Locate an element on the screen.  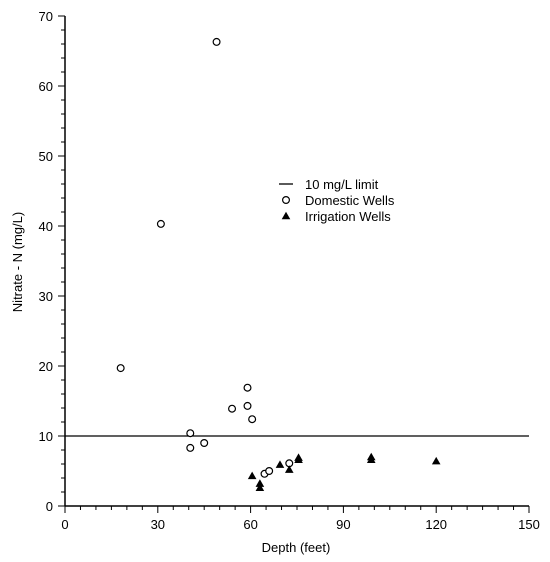
legend-circle-swatch is located at coordinates (286, 200).